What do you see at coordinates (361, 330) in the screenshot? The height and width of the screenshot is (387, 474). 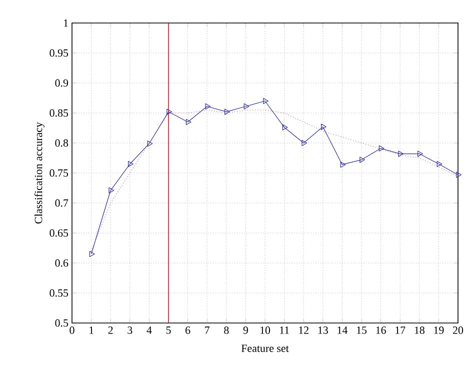 I see `x-tick-label: 15` at bounding box center [361, 330].